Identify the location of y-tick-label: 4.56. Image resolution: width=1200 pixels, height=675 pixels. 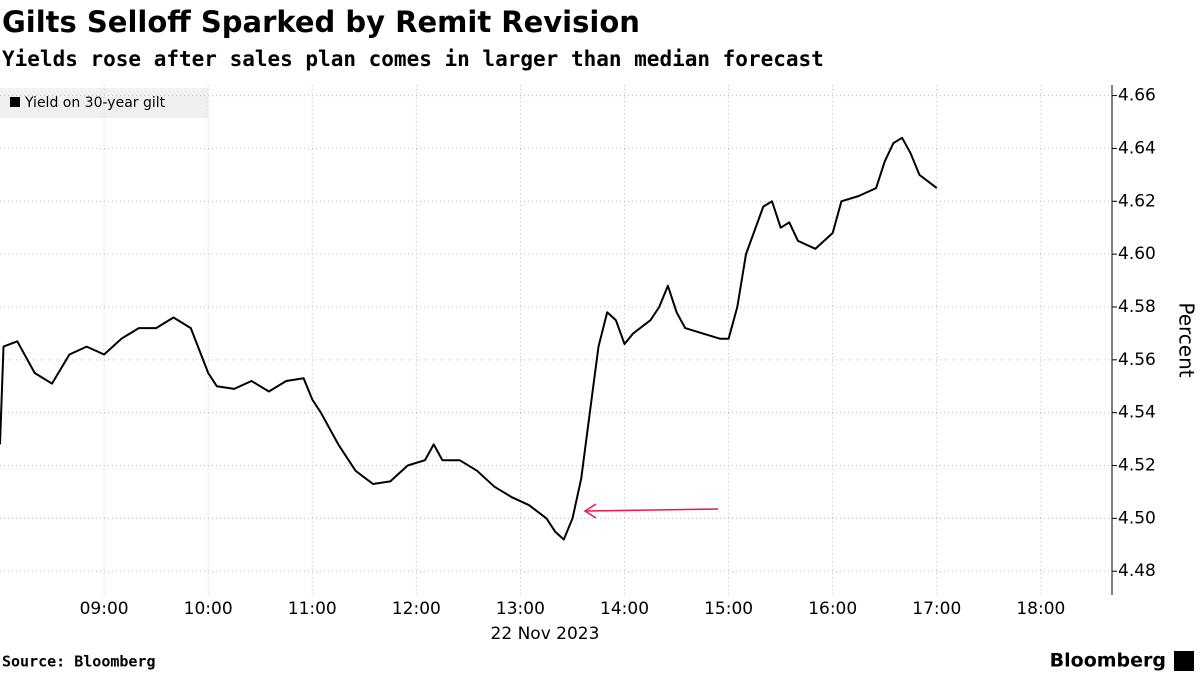
(1137, 360).